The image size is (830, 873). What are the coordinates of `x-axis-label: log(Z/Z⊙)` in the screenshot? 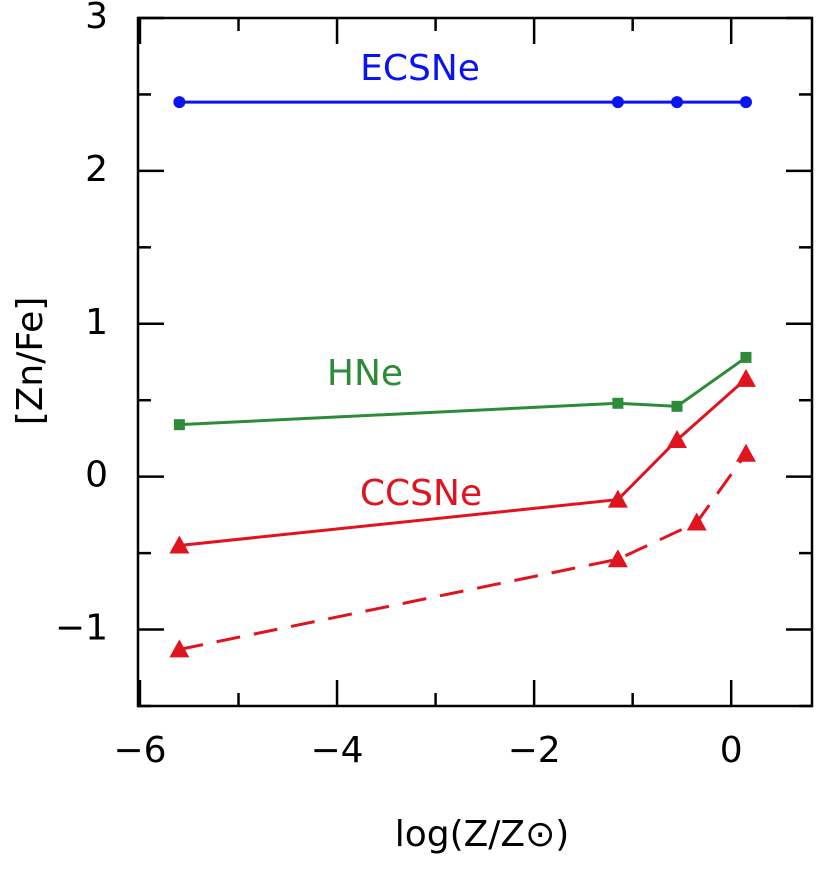 It's located at (482, 834).